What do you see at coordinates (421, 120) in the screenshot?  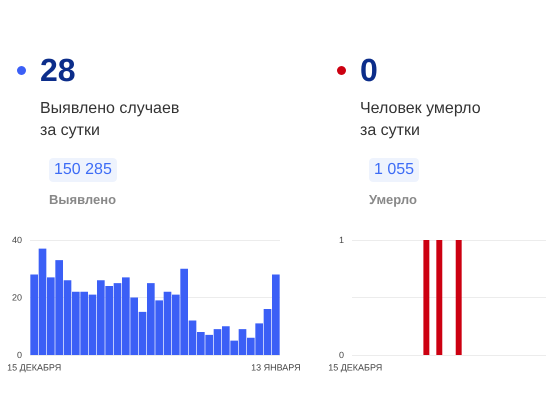 I see `chart-subtitle: Человек умерло за сутки` at bounding box center [421, 120].